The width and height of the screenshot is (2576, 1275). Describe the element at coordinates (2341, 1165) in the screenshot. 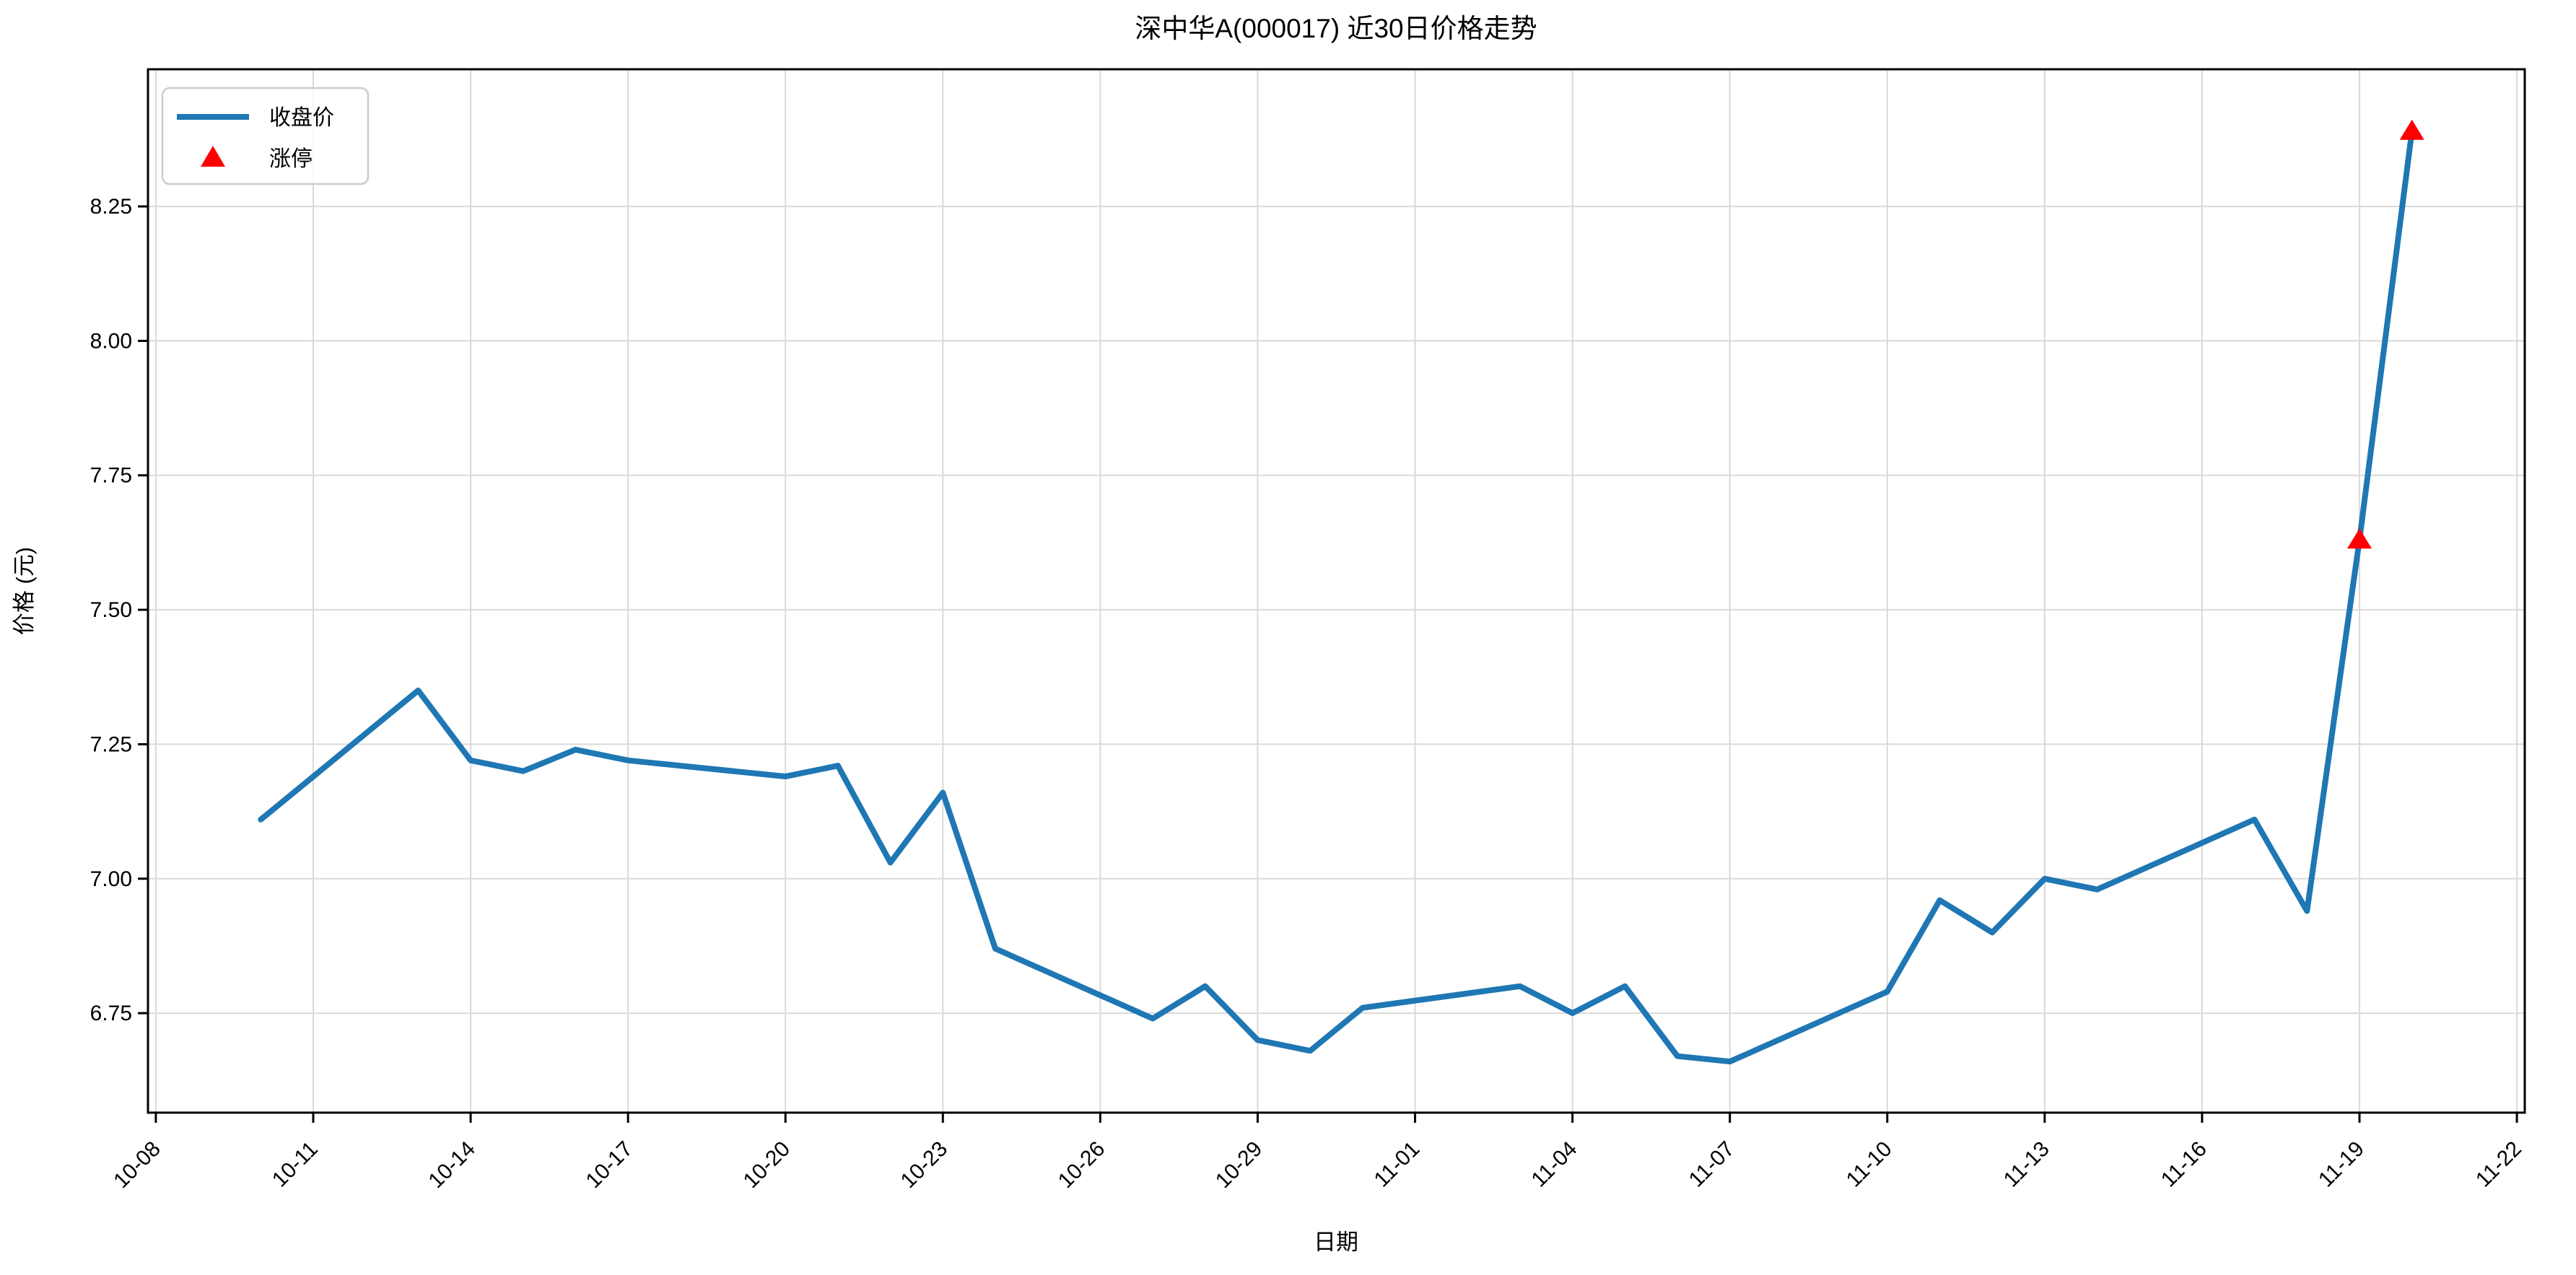

I see `x-tick-label: 11-19` at that location.